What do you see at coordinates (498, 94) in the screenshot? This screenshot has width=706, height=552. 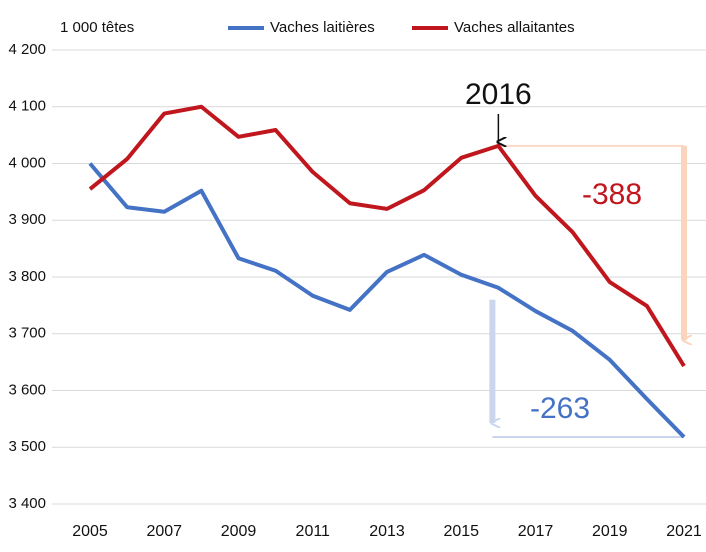 I see `annotation: 2016` at bounding box center [498, 94].